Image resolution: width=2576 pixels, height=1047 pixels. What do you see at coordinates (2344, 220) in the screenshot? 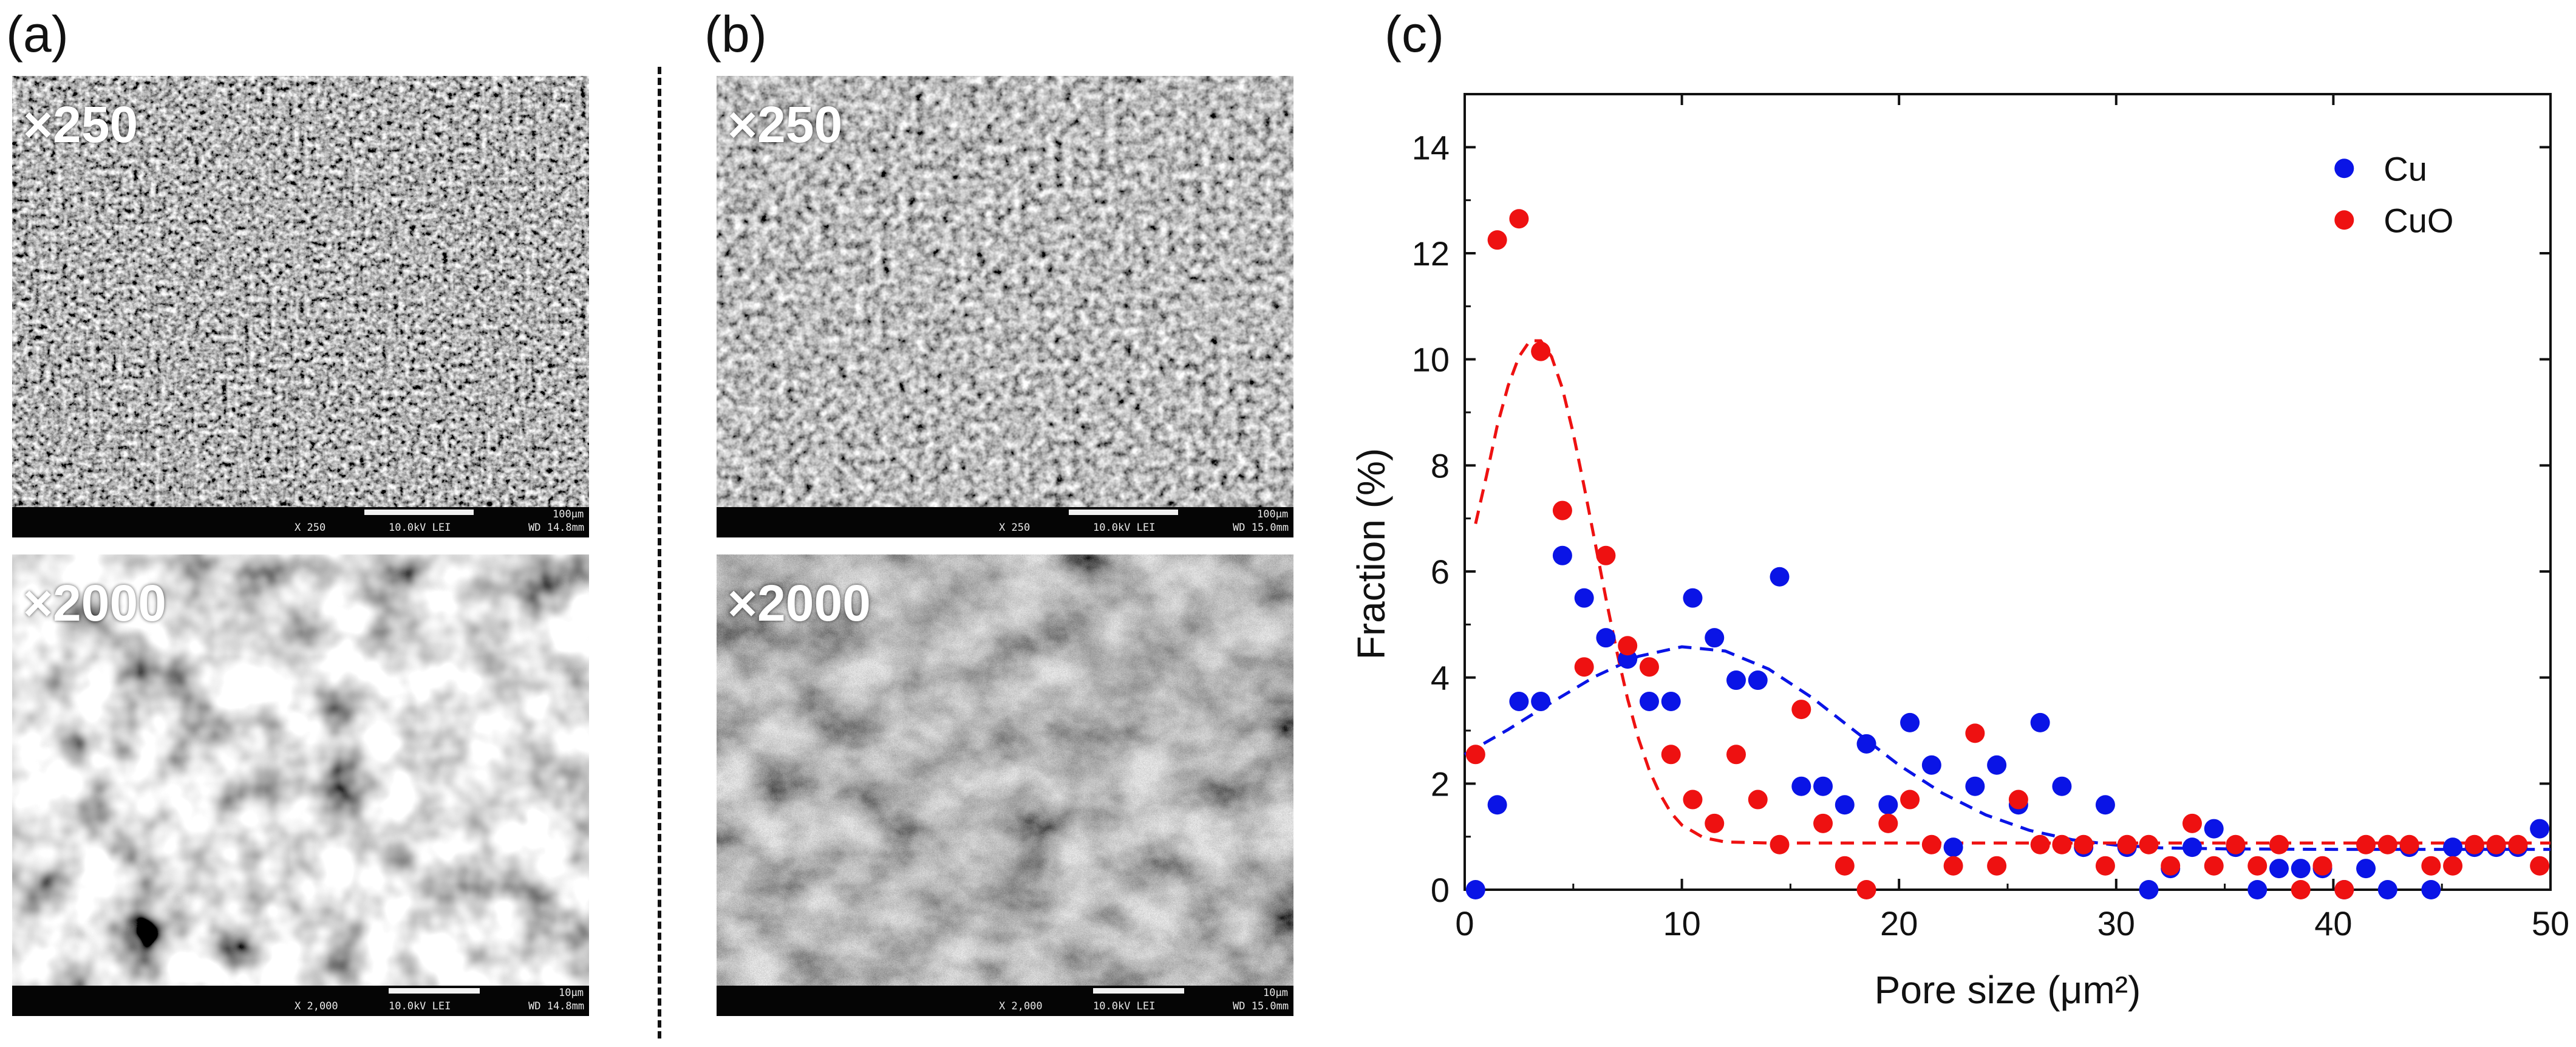
I see `legend-marker-cuo` at bounding box center [2344, 220].